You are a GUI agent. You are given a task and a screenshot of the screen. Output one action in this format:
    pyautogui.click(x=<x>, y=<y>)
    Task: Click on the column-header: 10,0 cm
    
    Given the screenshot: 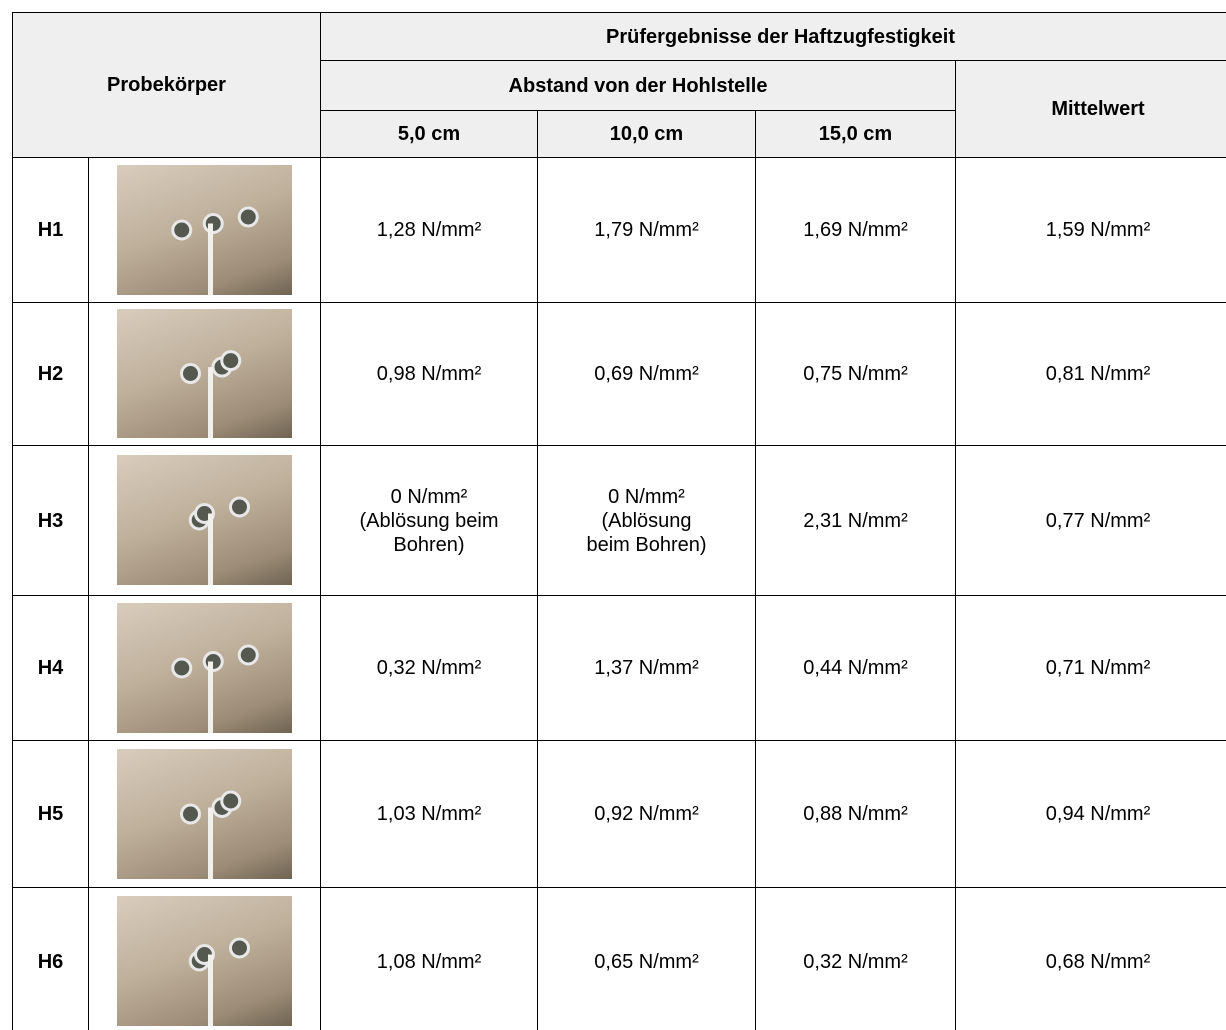 What is the action you would take?
    pyautogui.click(x=646, y=134)
    